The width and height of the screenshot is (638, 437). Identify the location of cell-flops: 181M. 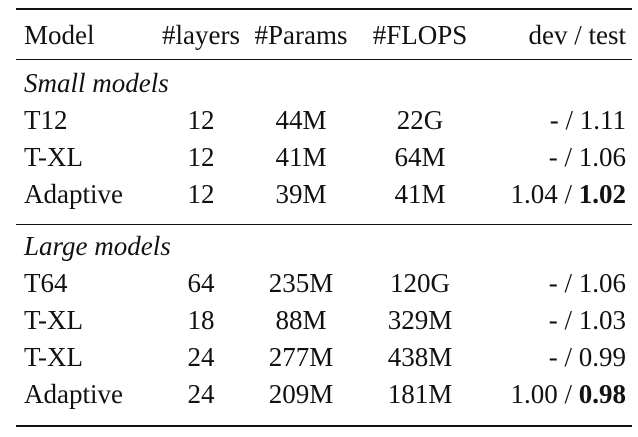
(420, 394).